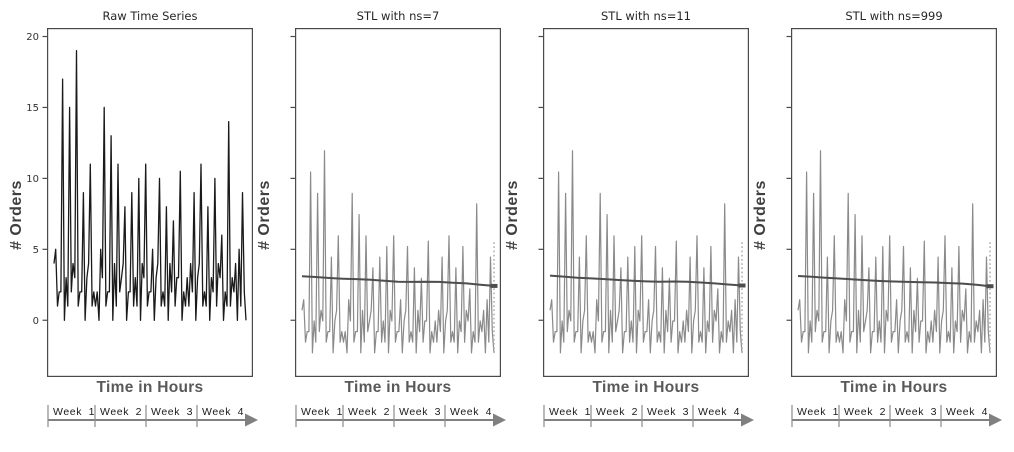  I want to click on y-tick-label: 0, so click(36, 321).